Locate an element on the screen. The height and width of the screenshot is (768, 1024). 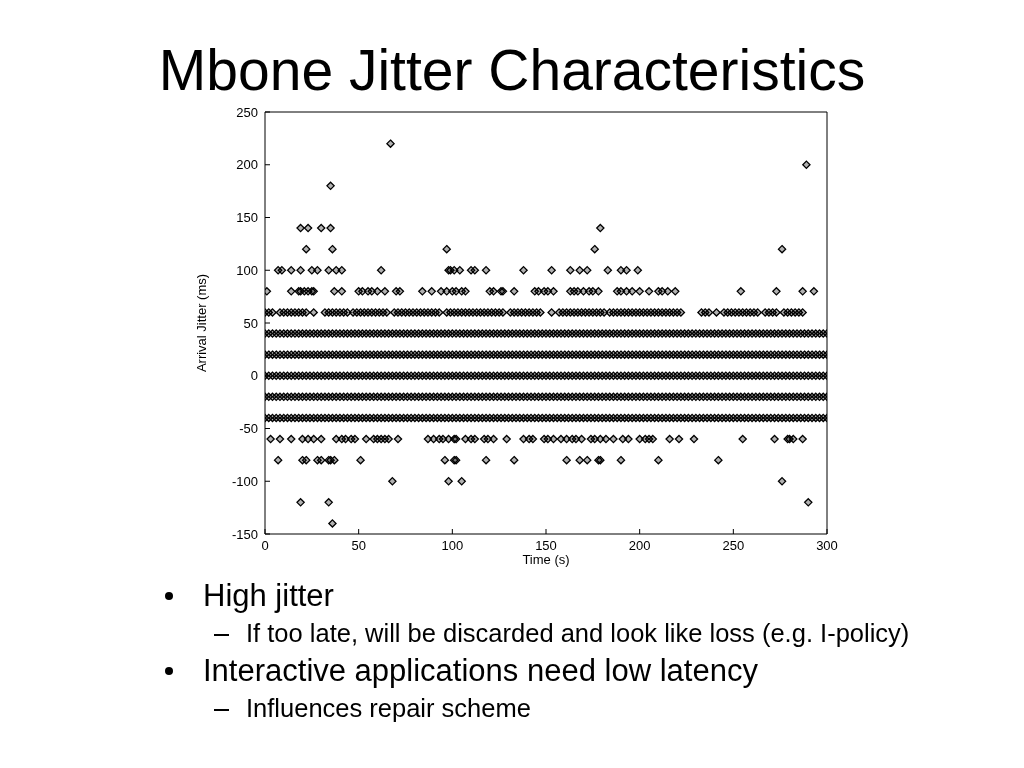
y-tick-label: 0 is located at coordinates (254, 376).